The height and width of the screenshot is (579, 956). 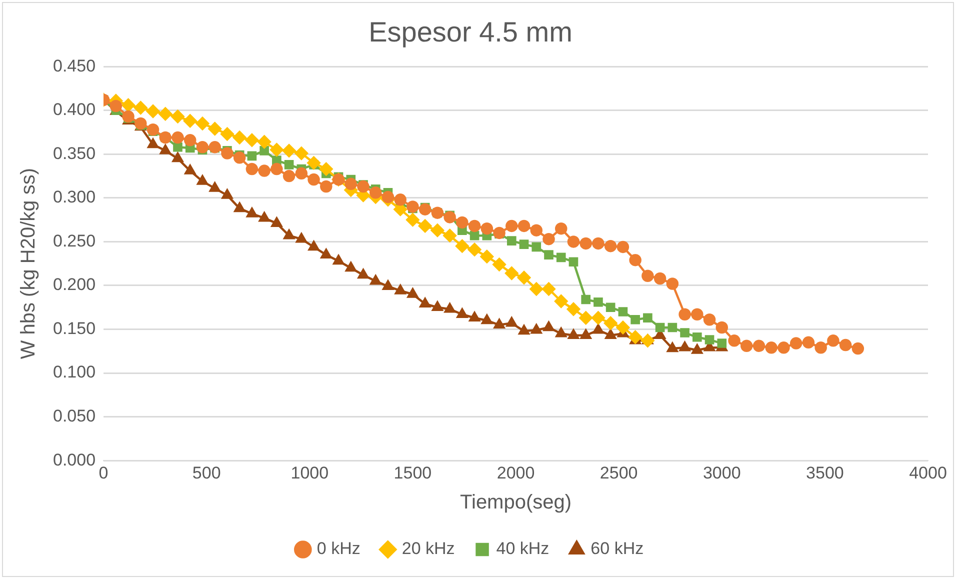 What do you see at coordinates (74, 416) in the screenshot?
I see `y-tick-label: 0.050` at bounding box center [74, 416].